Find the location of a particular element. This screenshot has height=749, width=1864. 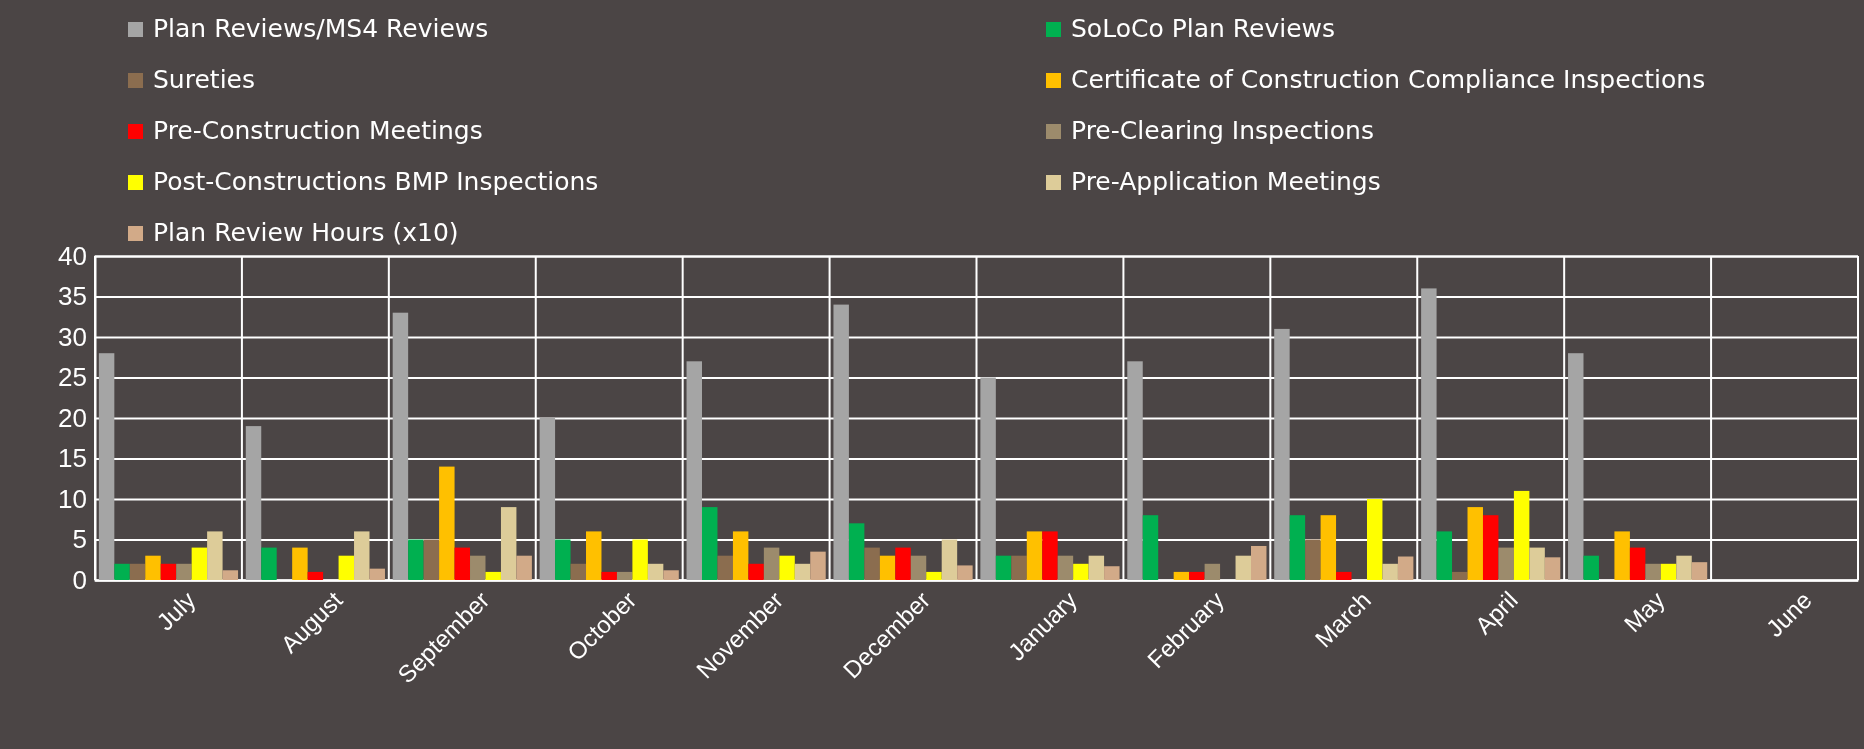

legend-label: Pre-Construction Meetings is located at coordinates (318, 130).